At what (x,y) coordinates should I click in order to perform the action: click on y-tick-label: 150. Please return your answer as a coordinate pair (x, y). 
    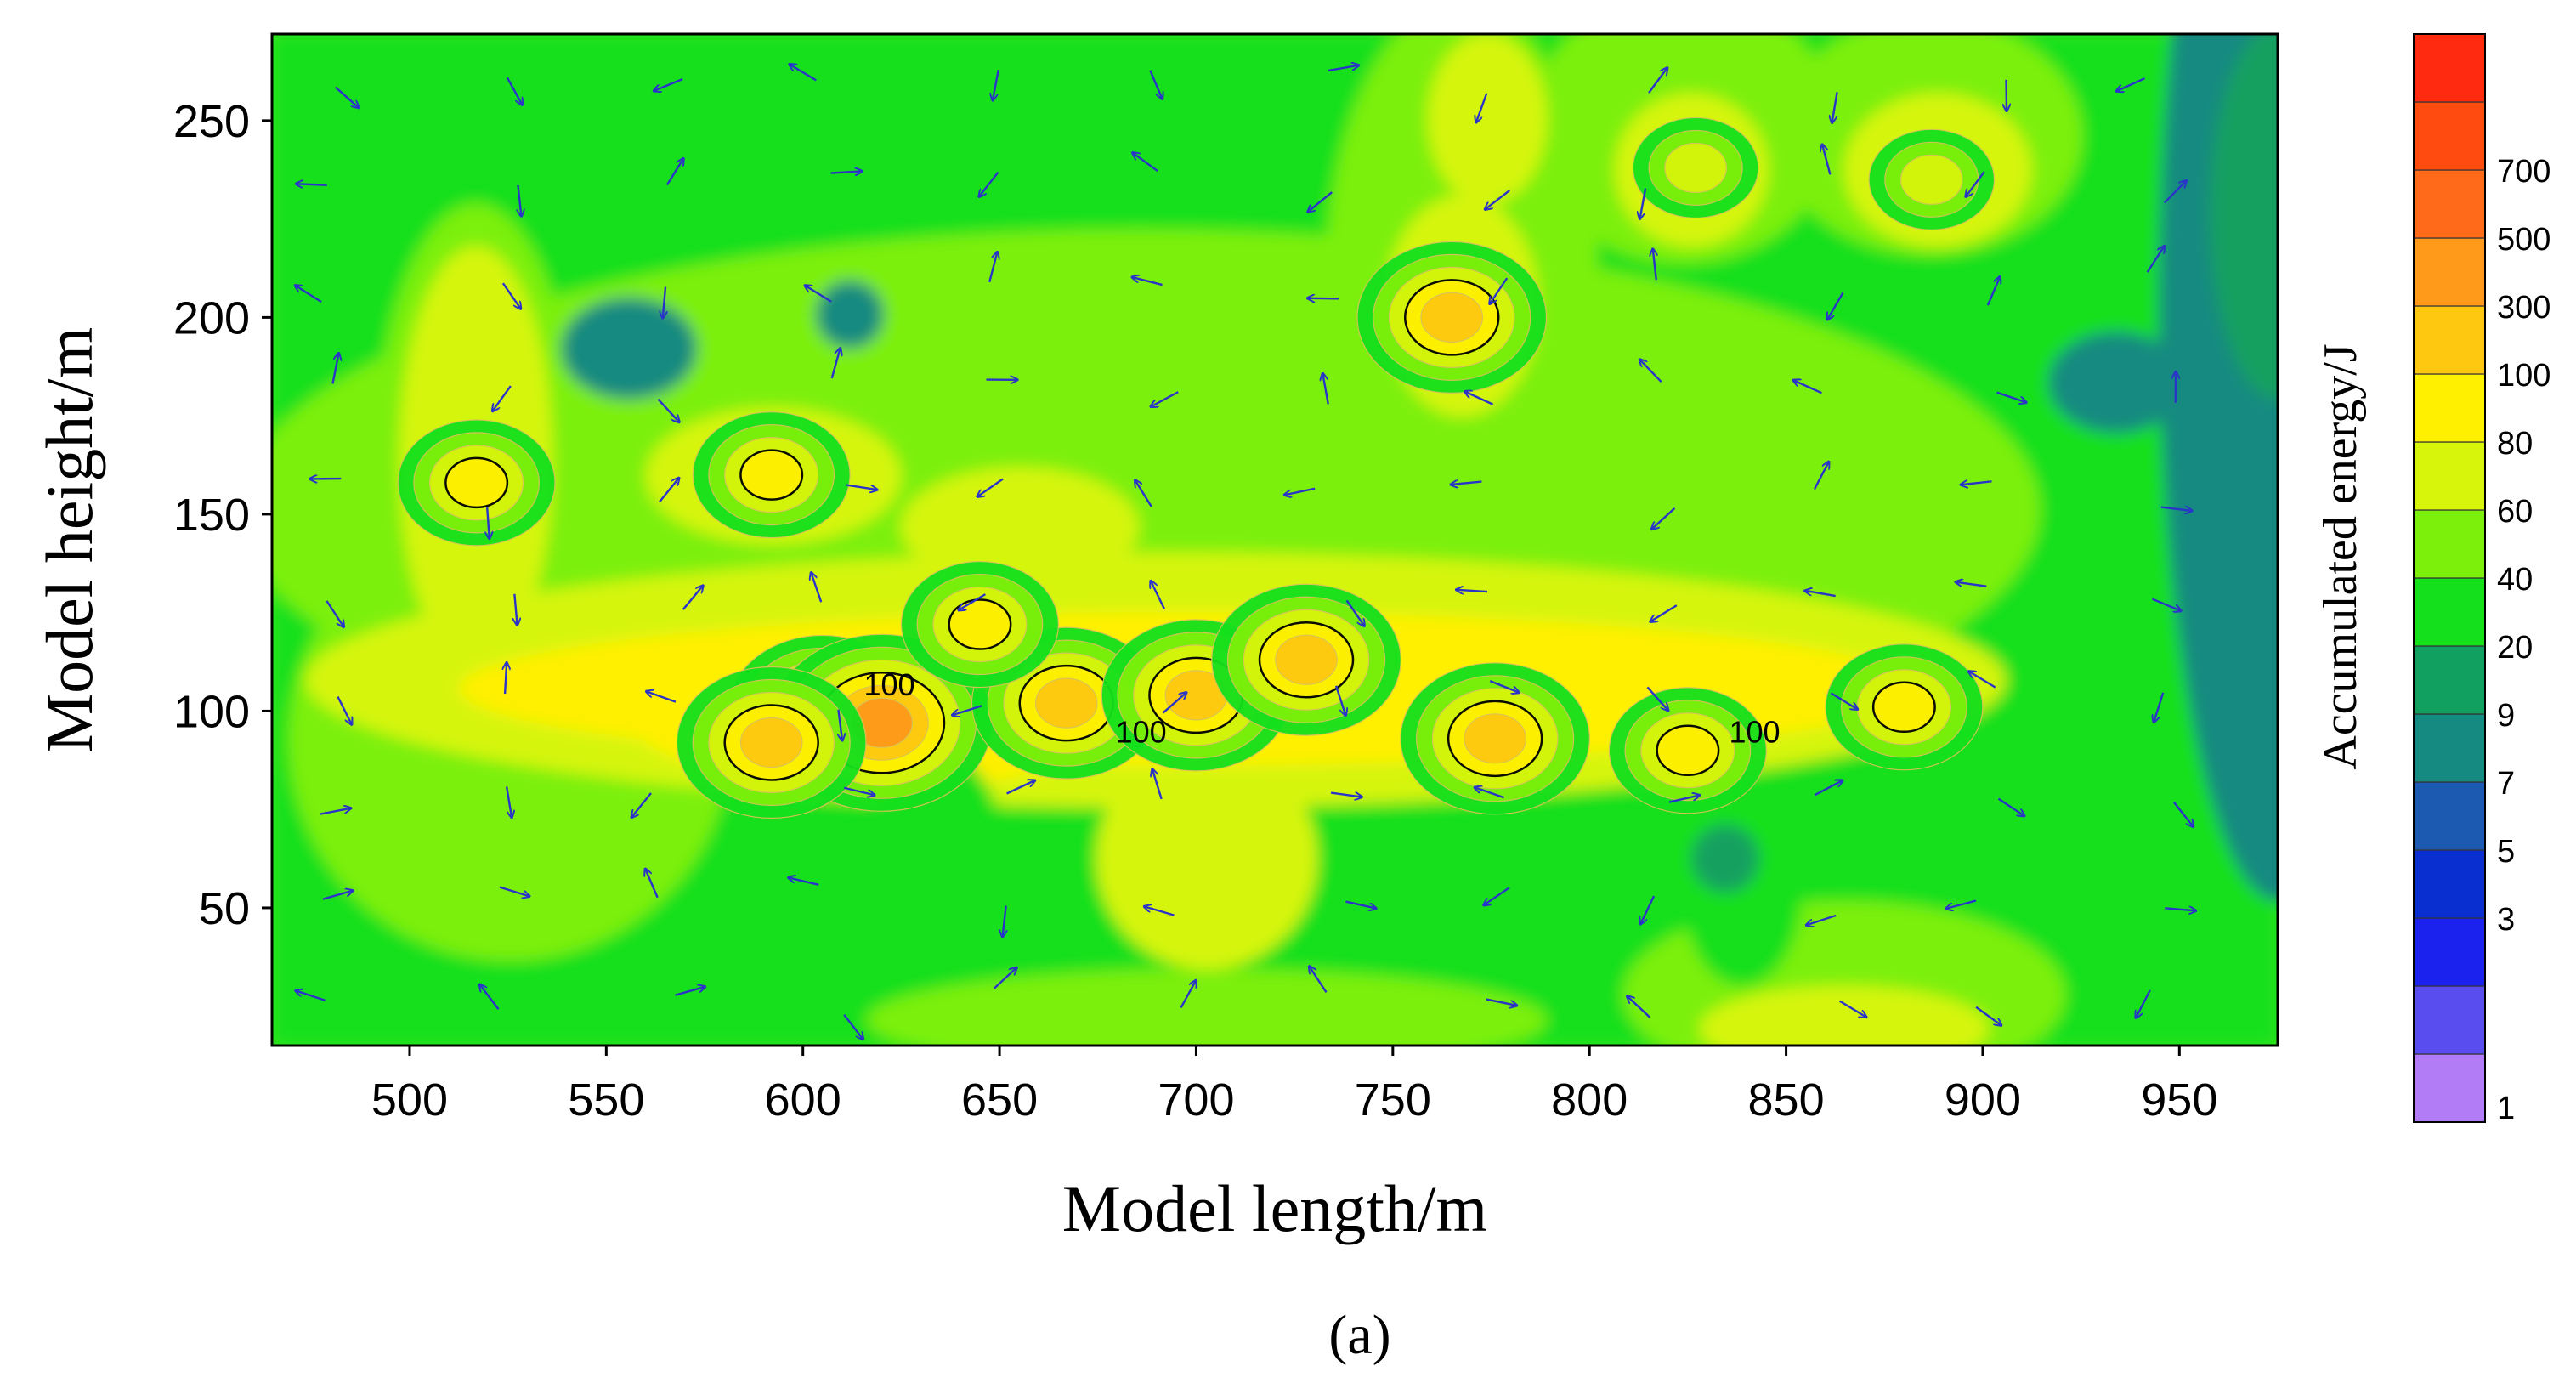
    Looking at the image, I should click on (211, 515).